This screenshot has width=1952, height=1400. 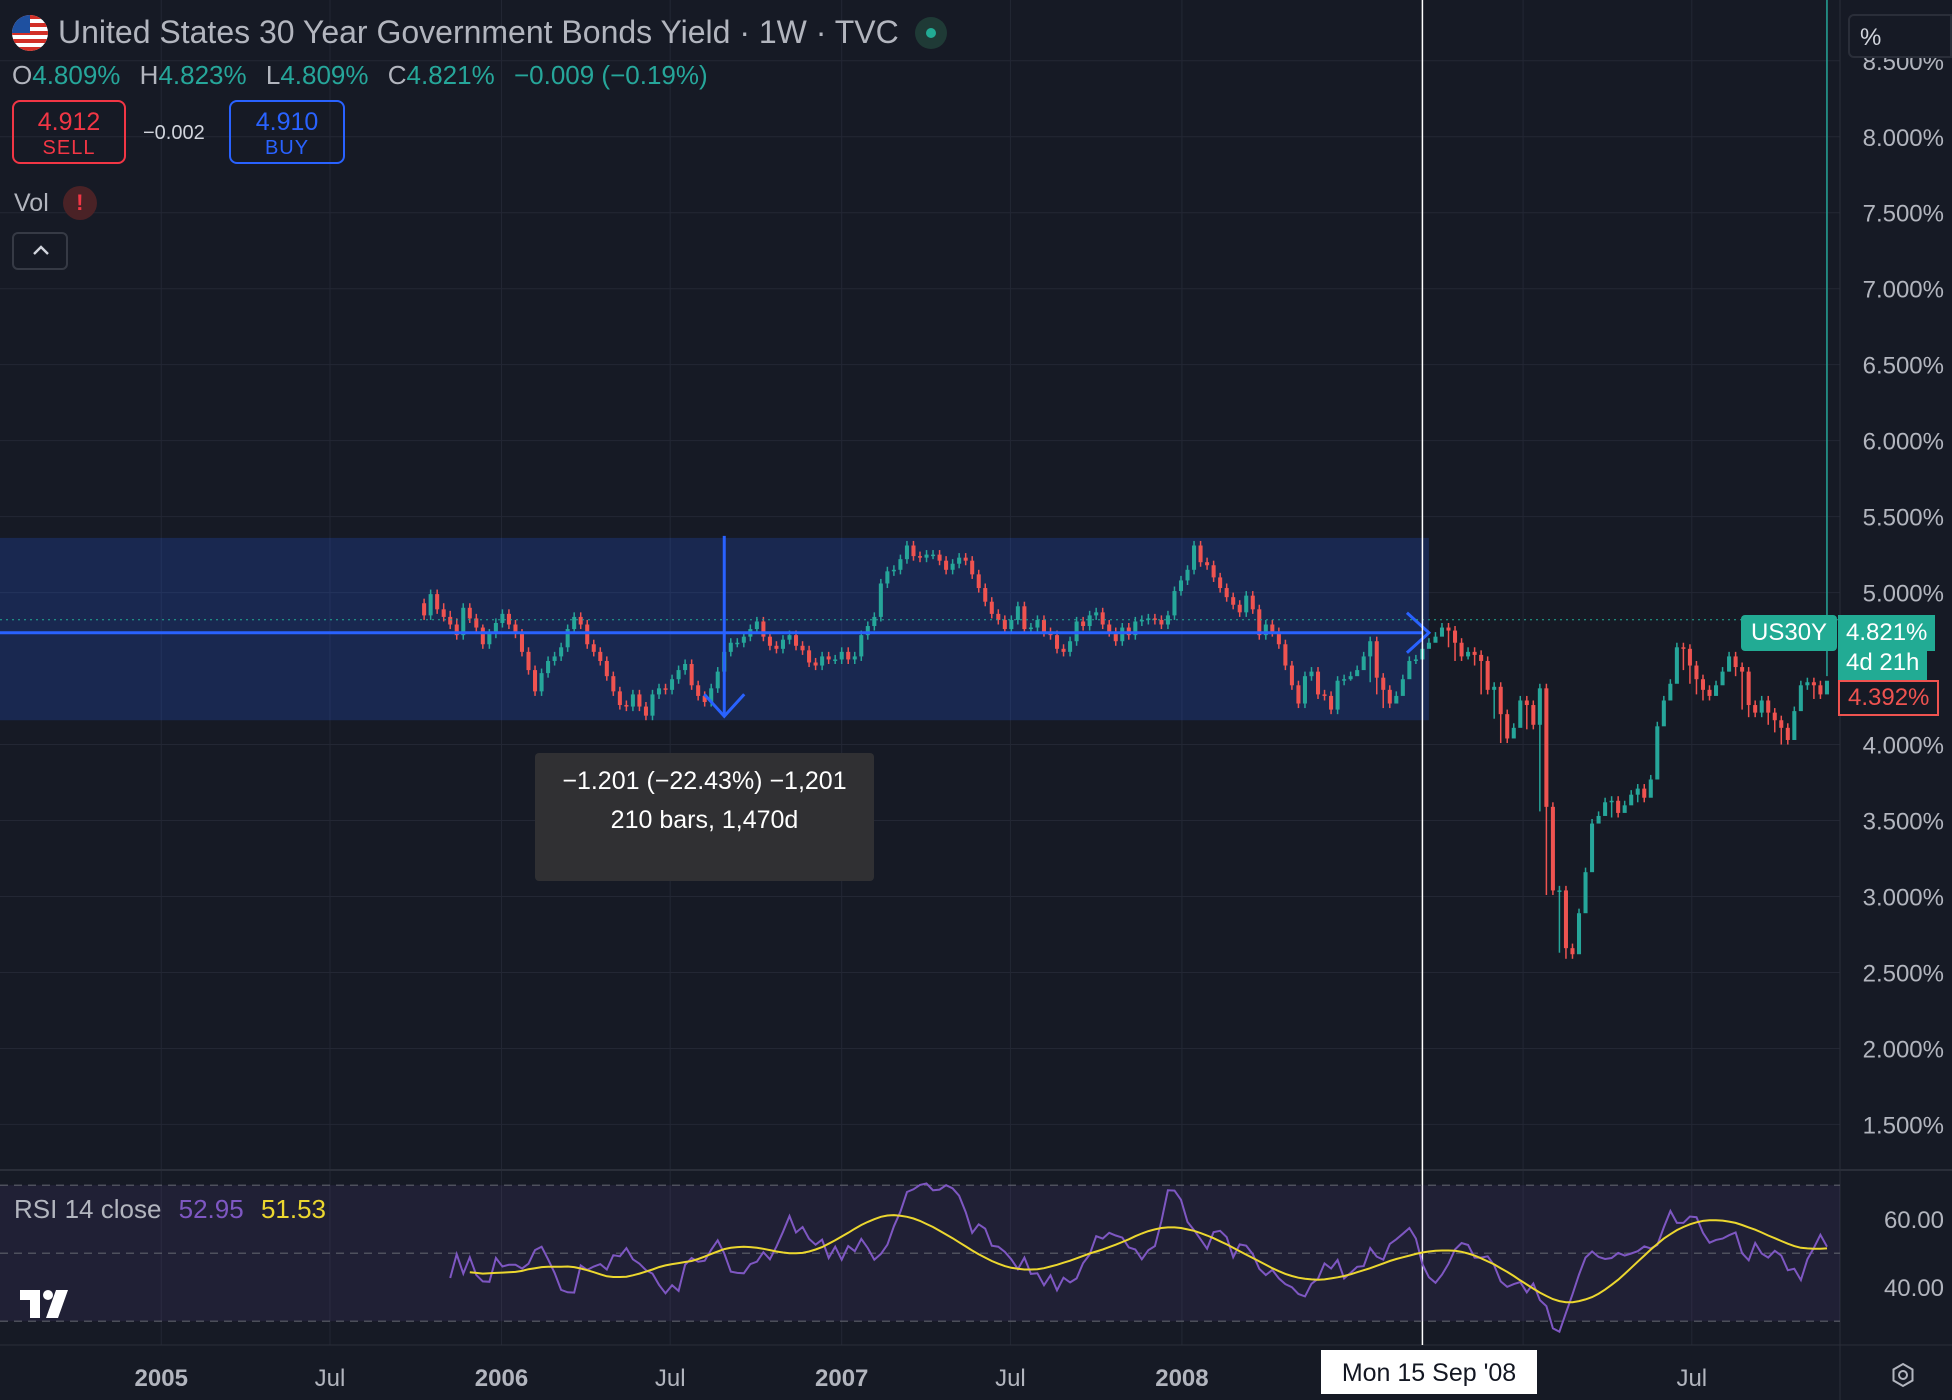 What do you see at coordinates (69, 148) in the screenshot?
I see `sell-label: SELL` at bounding box center [69, 148].